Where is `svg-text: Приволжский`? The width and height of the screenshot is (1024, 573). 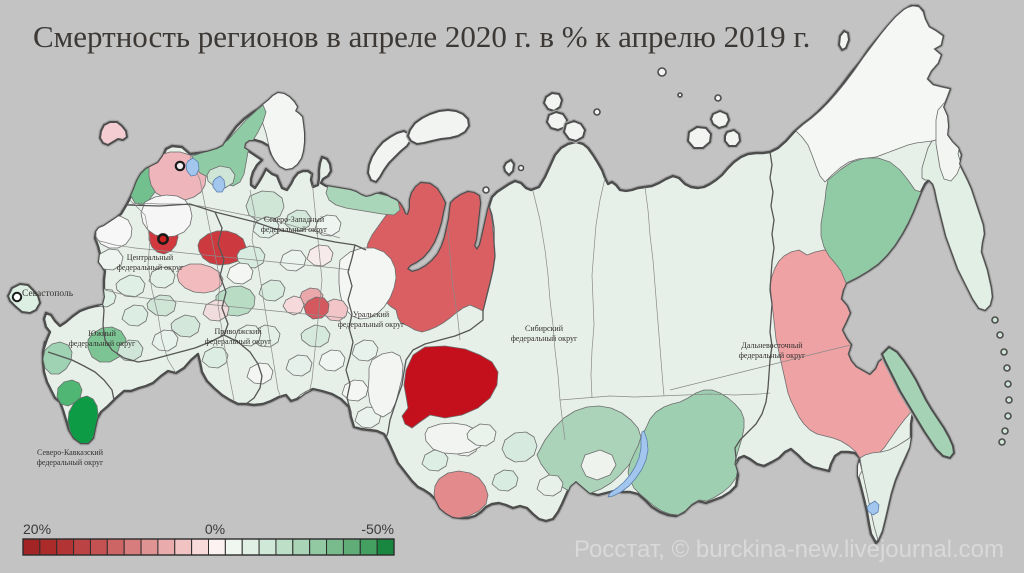
svg-text: Приволжский is located at coordinates (238, 331).